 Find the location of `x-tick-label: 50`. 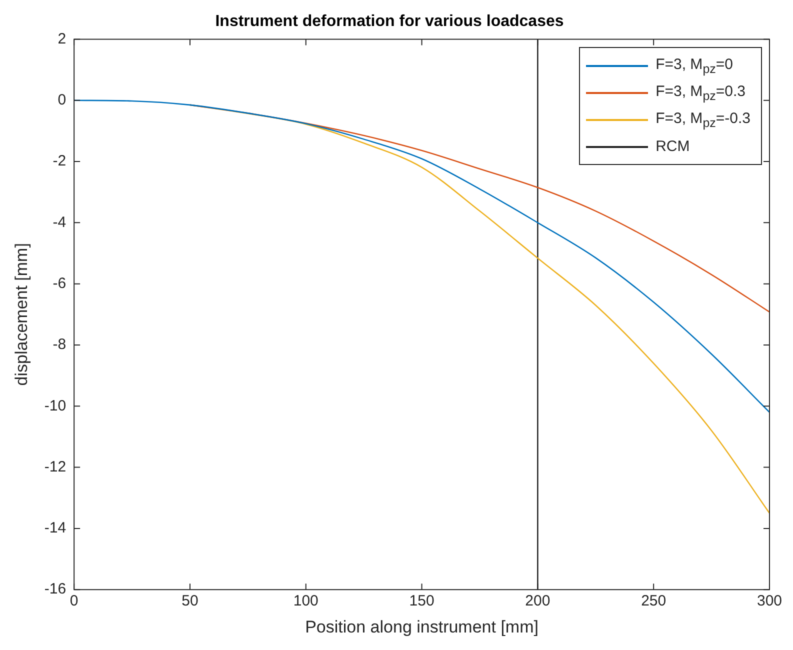

x-tick-label: 50 is located at coordinates (190, 601).